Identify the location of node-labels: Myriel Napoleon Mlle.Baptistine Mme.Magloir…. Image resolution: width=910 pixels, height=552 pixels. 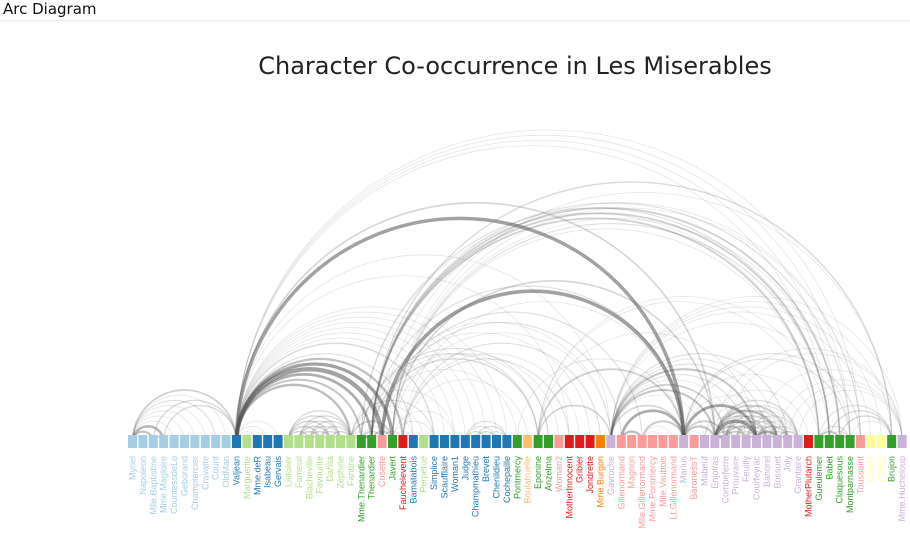
(518, 492).